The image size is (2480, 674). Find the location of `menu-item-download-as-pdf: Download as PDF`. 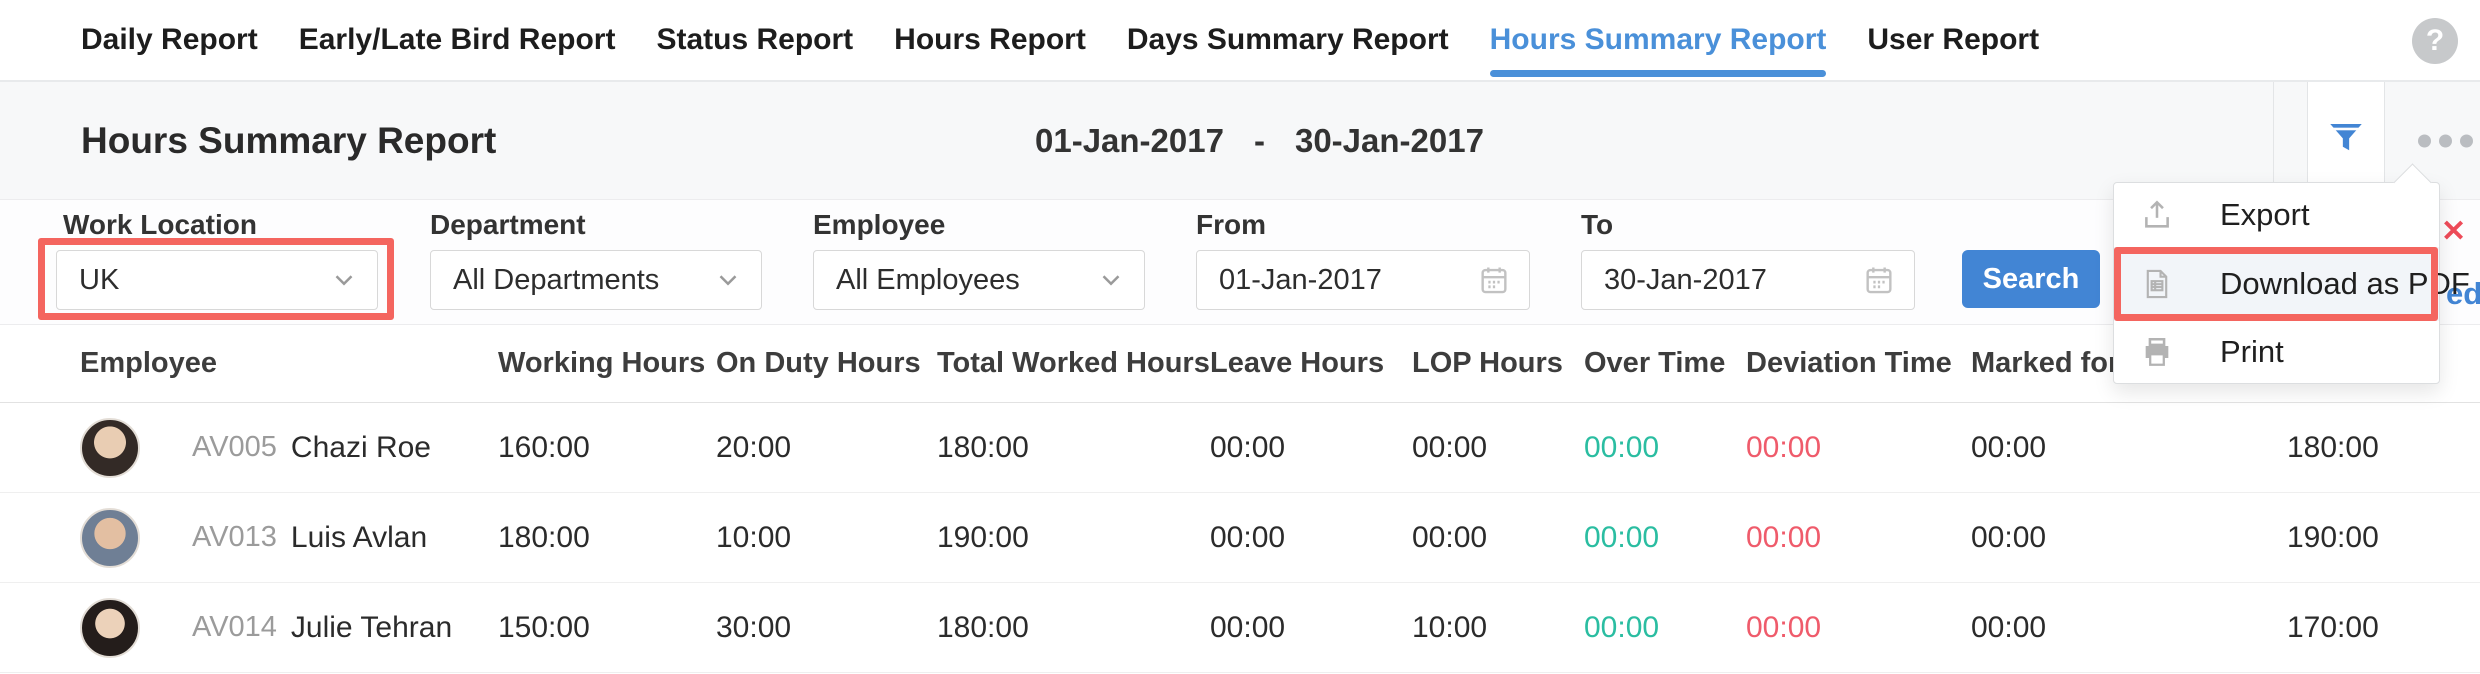

menu-item-download-as-pdf: Download as PDF is located at coordinates (2292, 284).